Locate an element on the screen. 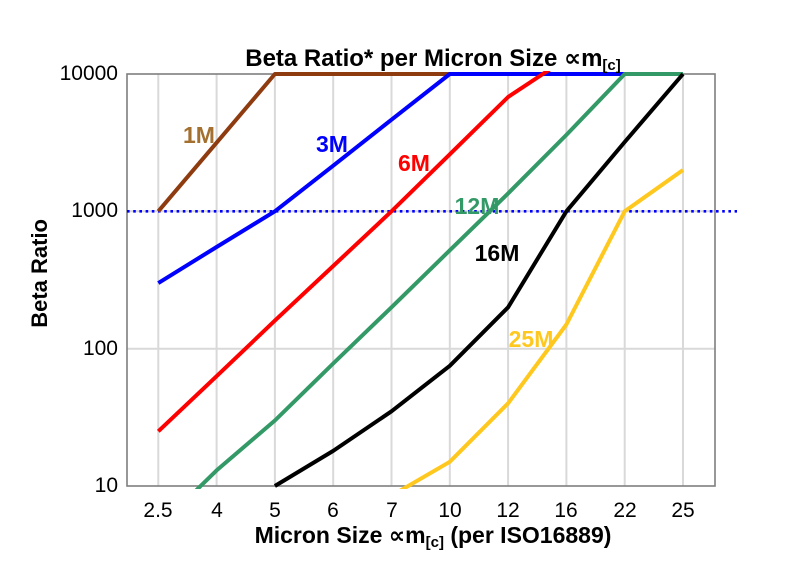  series-label-1M: 1M is located at coordinates (199, 135).